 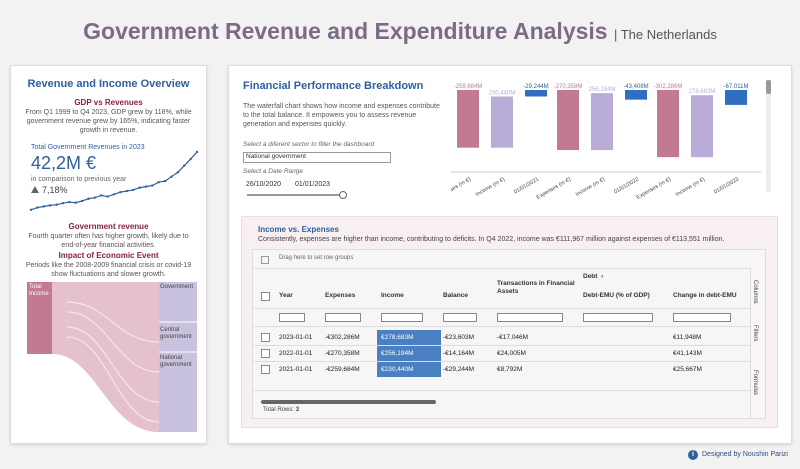 What do you see at coordinates (459, 353) in the screenshot?
I see `cell: -€14,164M` at bounding box center [459, 353].